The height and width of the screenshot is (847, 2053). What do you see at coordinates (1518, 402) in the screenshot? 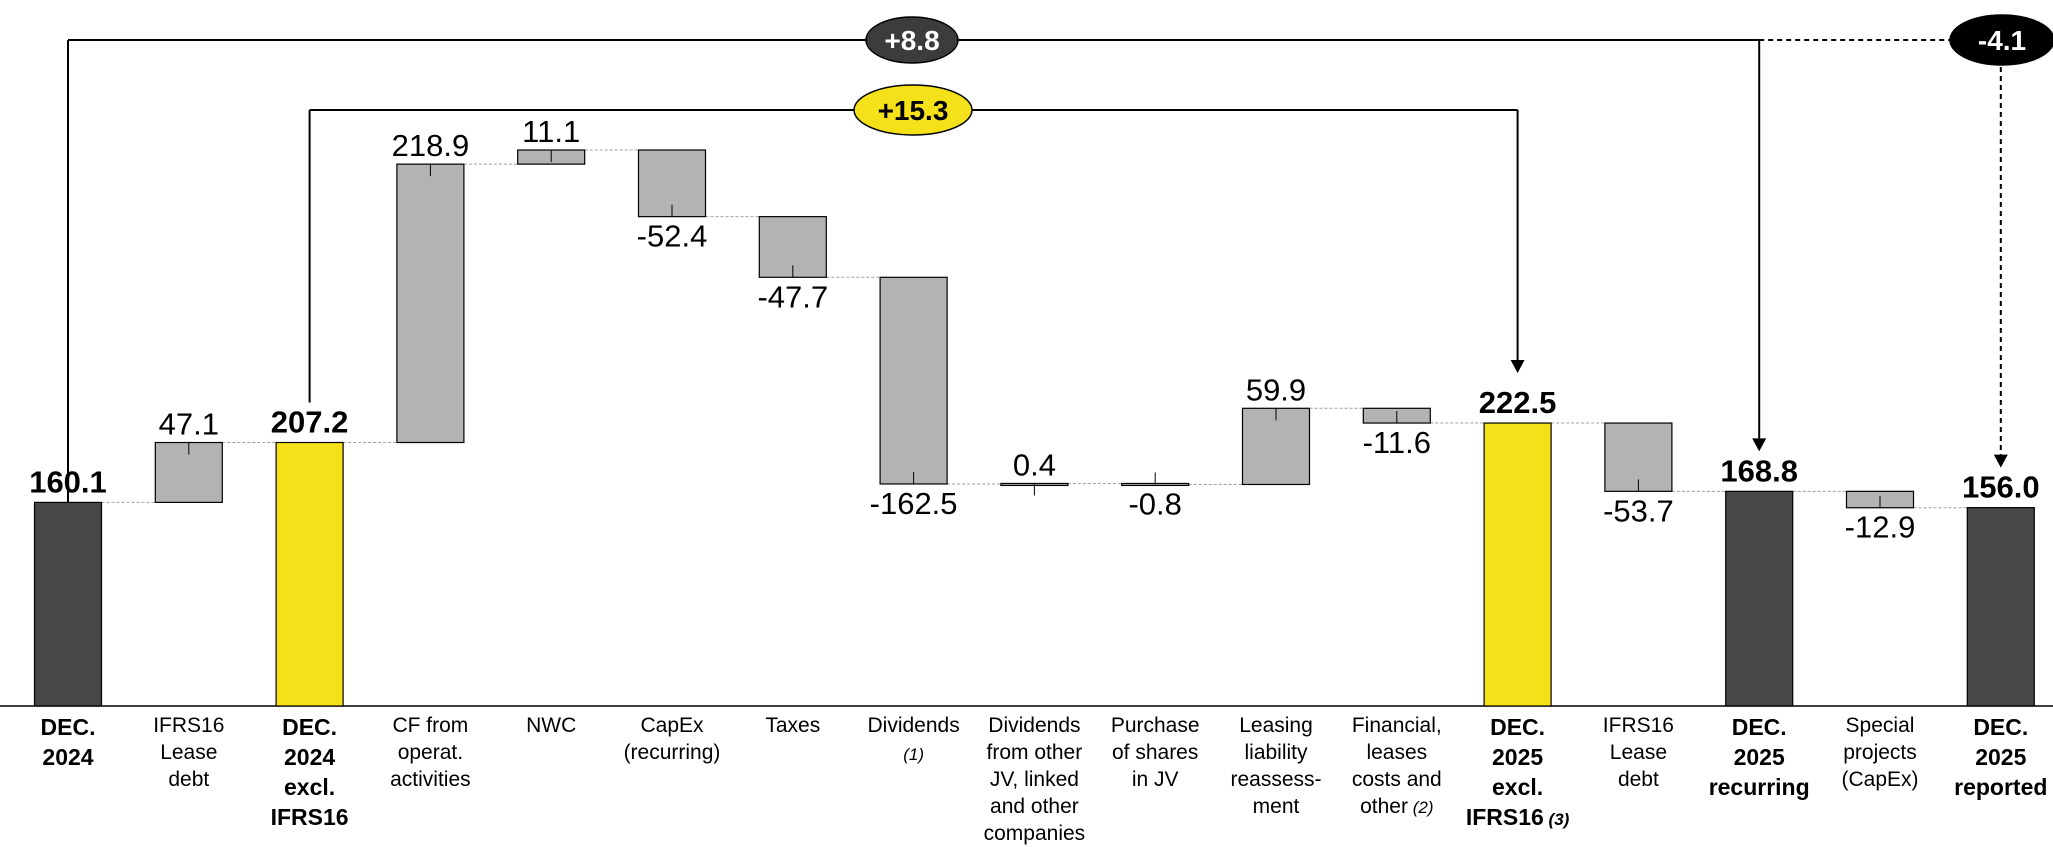
I see `value-label: 222.5` at bounding box center [1518, 402].